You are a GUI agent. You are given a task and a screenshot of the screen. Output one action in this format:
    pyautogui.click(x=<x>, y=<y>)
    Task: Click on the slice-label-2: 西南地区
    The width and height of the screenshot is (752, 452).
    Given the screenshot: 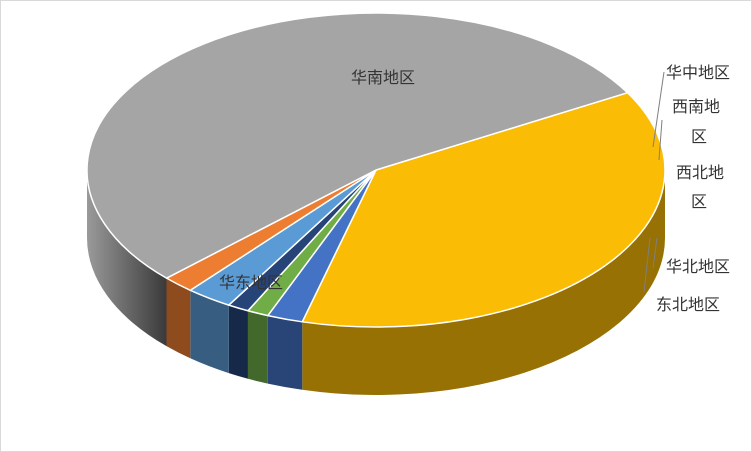 What is the action you would take?
    pyautogui.click(x=696, y=121)
    